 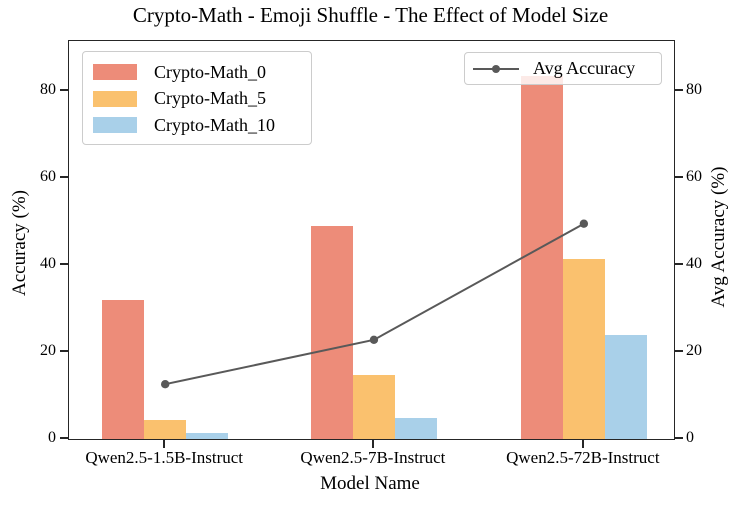 I want to click on bar-Crypto-Math_5-Qwen2.5-72B-Instruct, so click(x=583, y=349).